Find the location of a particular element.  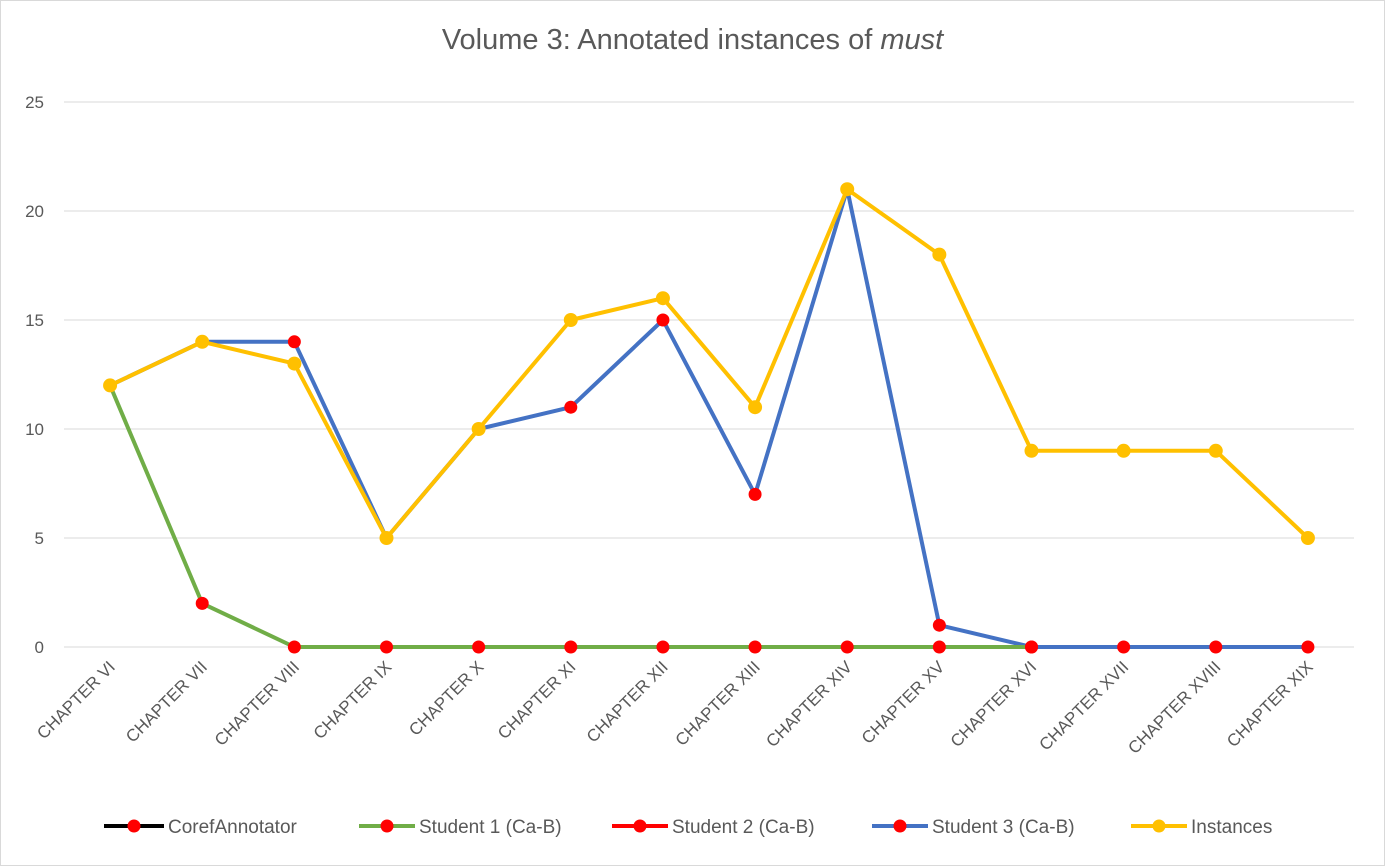

x-tick-label: CHAPTER VIII is located at coordinates (257, 703).